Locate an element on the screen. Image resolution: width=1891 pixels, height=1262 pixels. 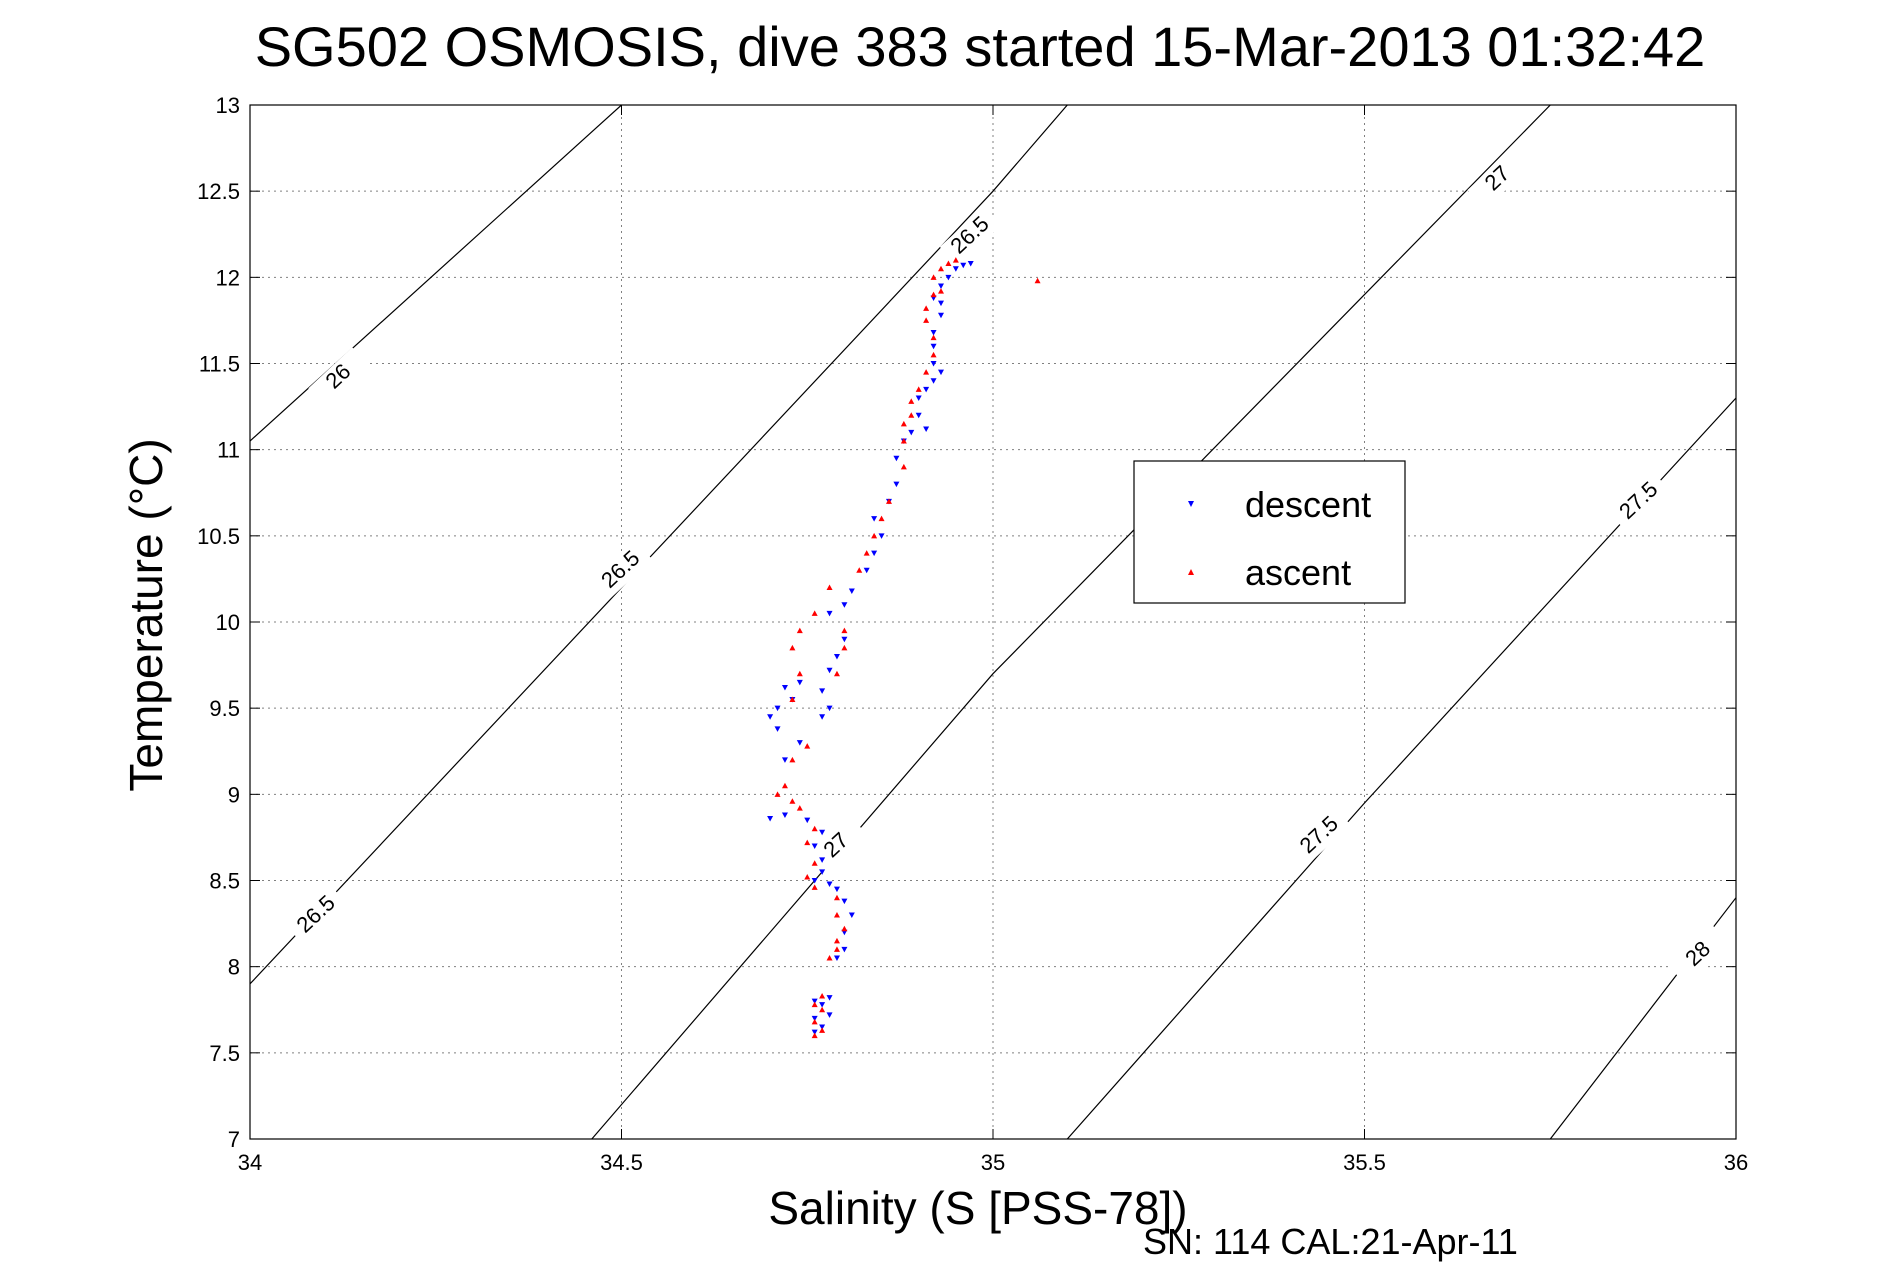
y-tick-label: 9 is located at coordinates (234, 794).